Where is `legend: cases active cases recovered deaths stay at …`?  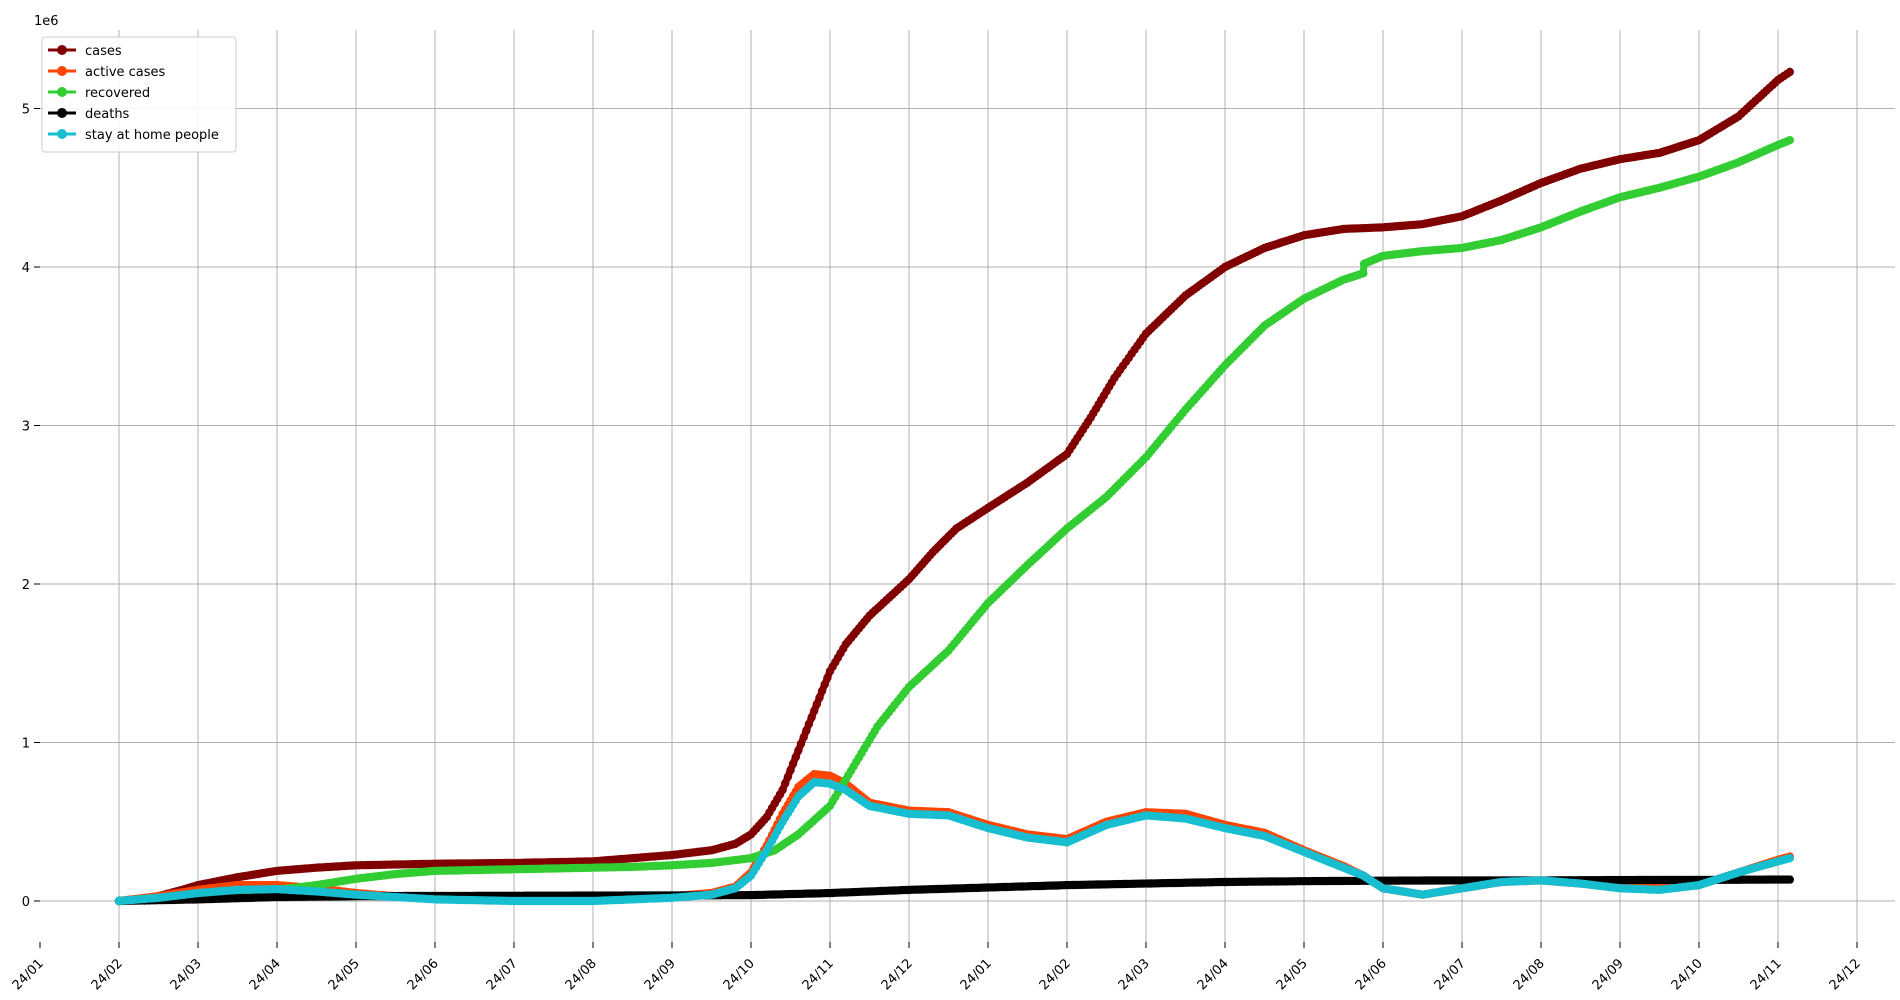 legend: cases active cases recovered deaths stay at … is located at coordinates (139, 94).